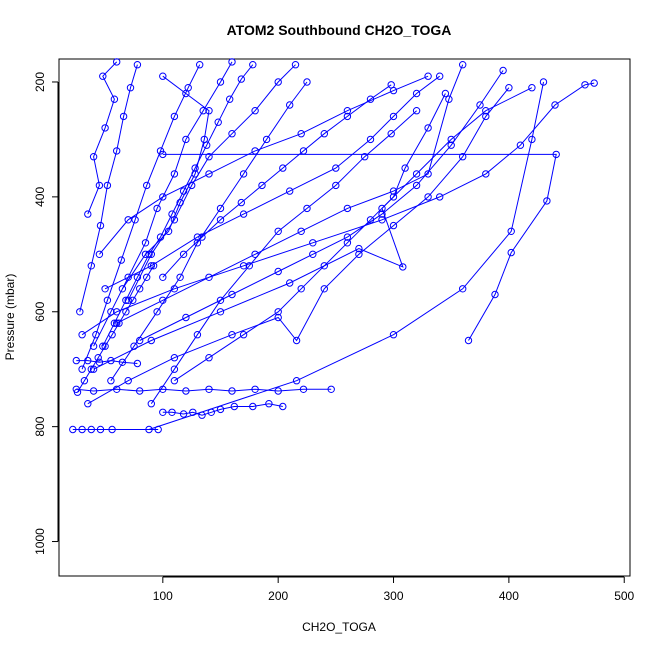 This screenshot has height=650, width=650. What do you see at coordinates (339, 30) in the screenshot?
I see `chart-title: ATOM2 Southbound CH2O_TOGA` at bounding box center [339, 30].